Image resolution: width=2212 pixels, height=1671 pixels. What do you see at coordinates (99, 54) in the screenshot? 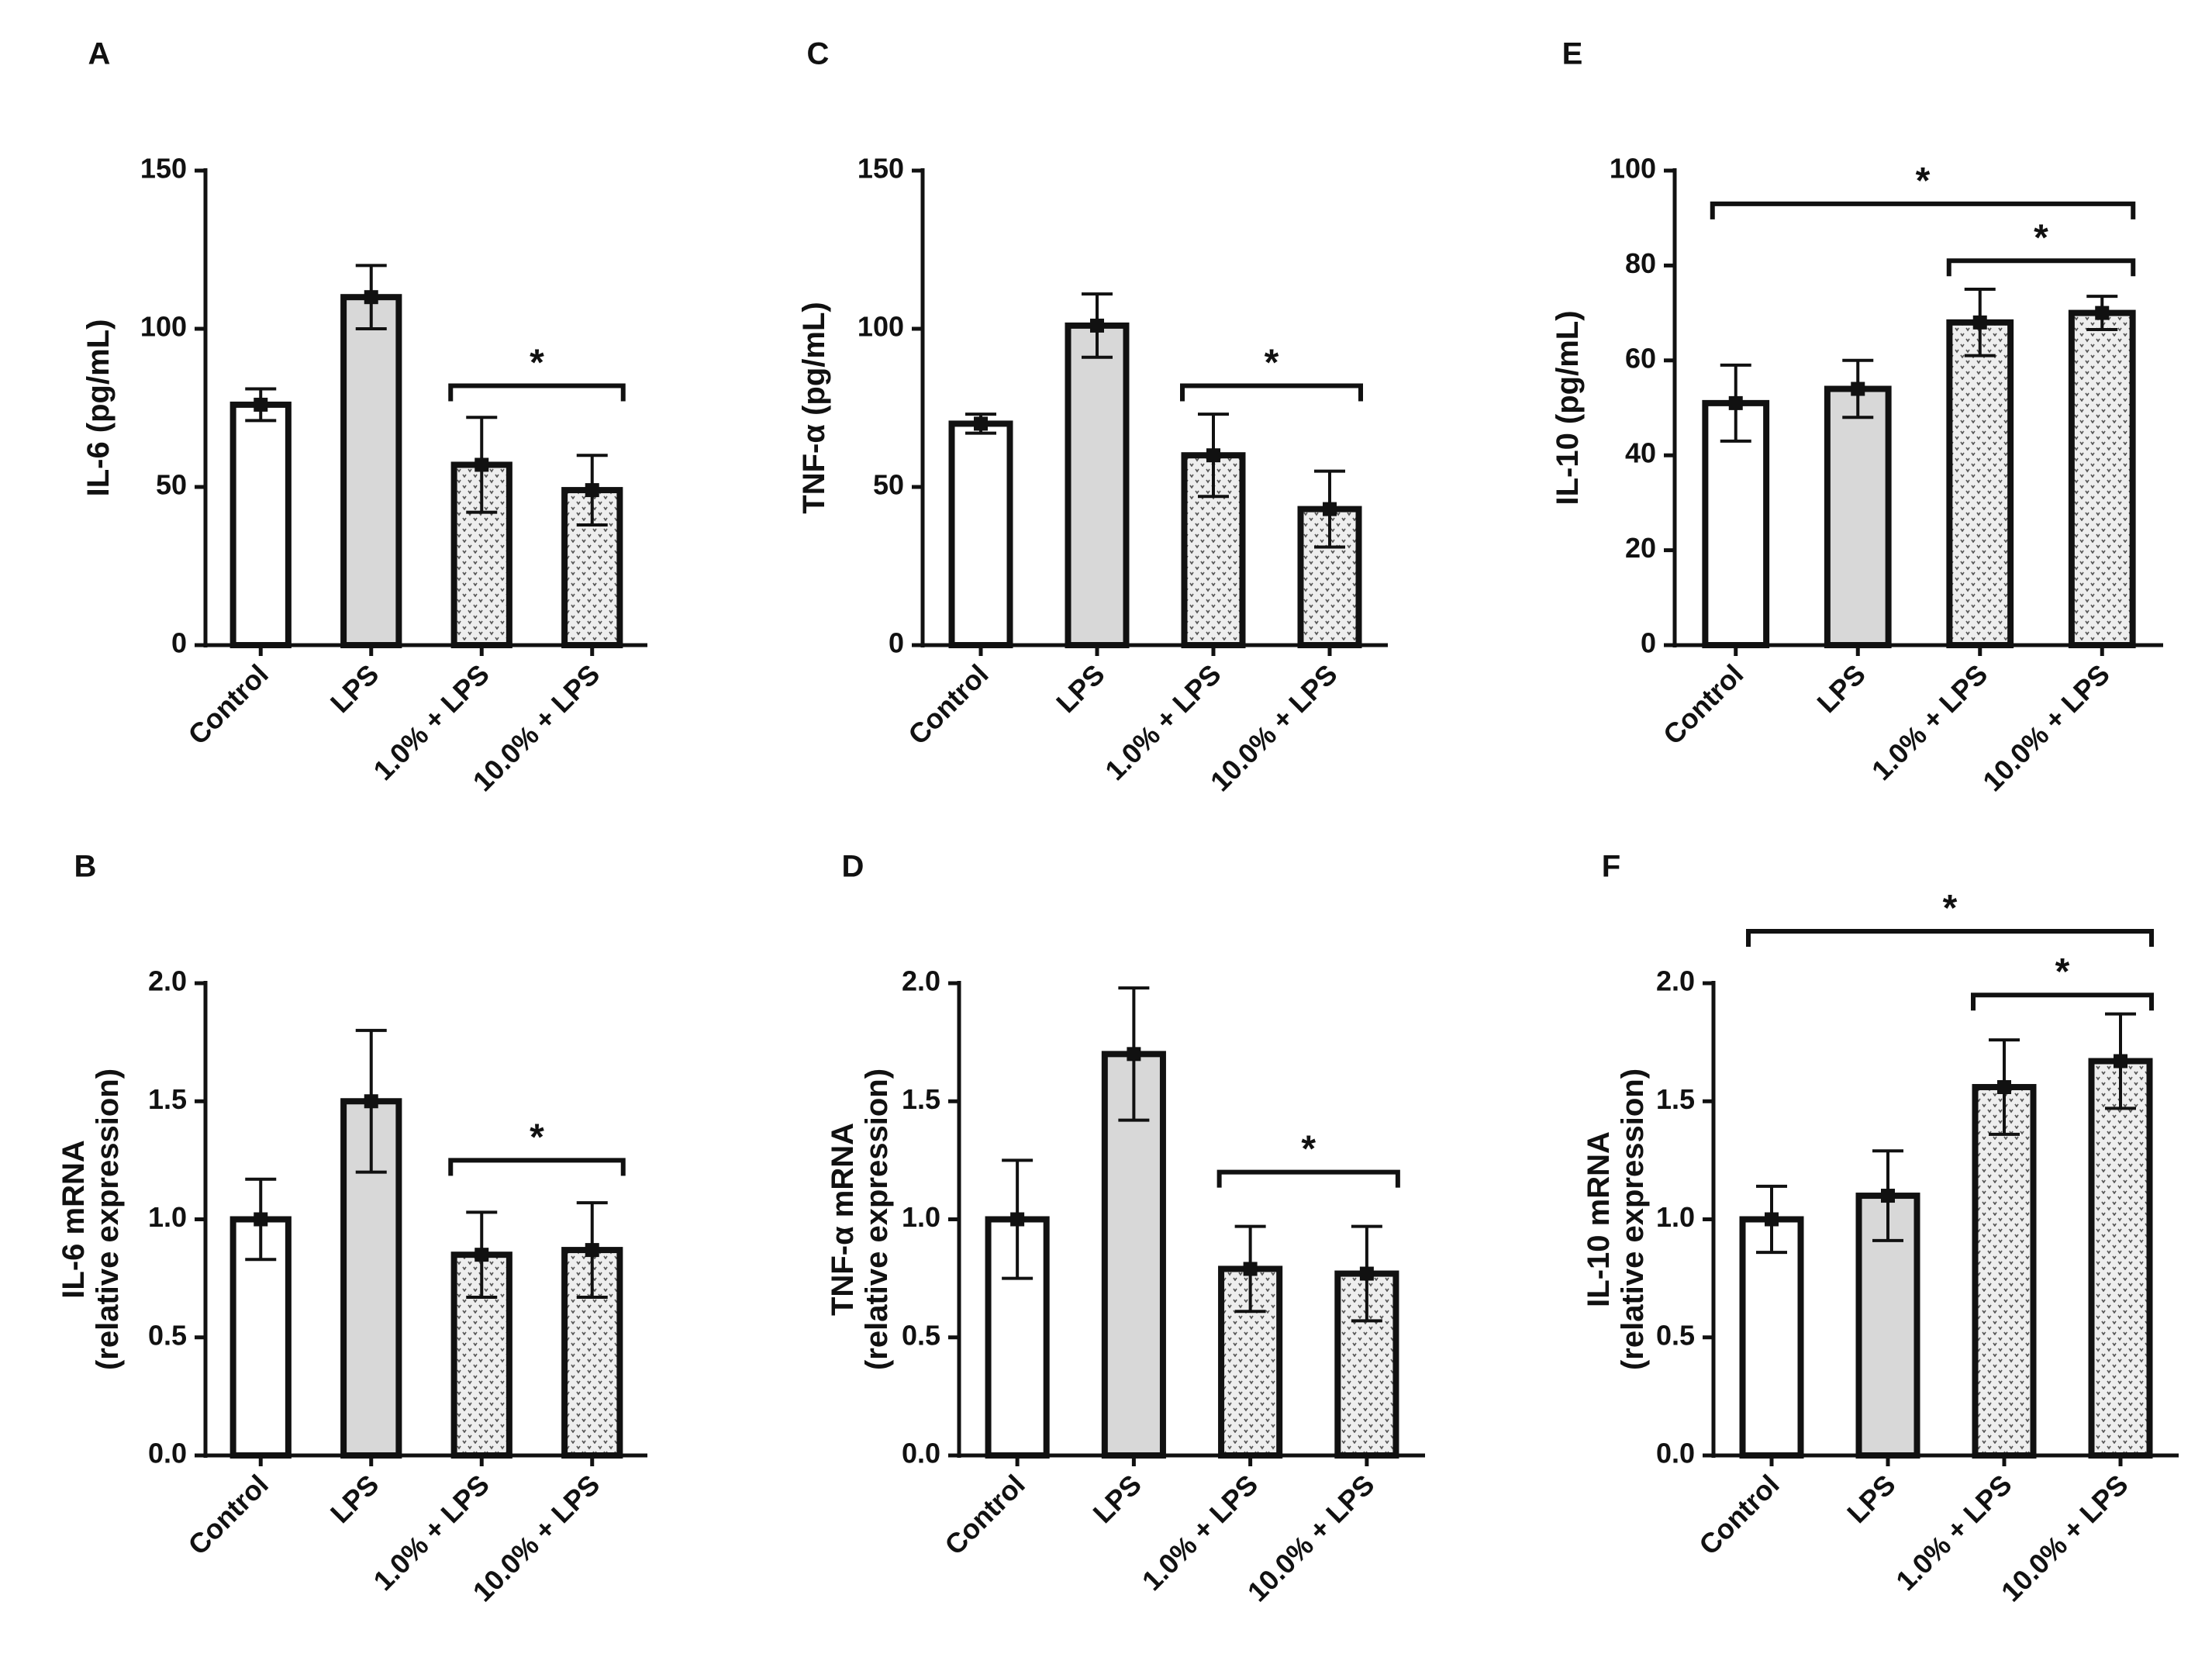
I see `panel-label: A` at bounding box center [99, 54].